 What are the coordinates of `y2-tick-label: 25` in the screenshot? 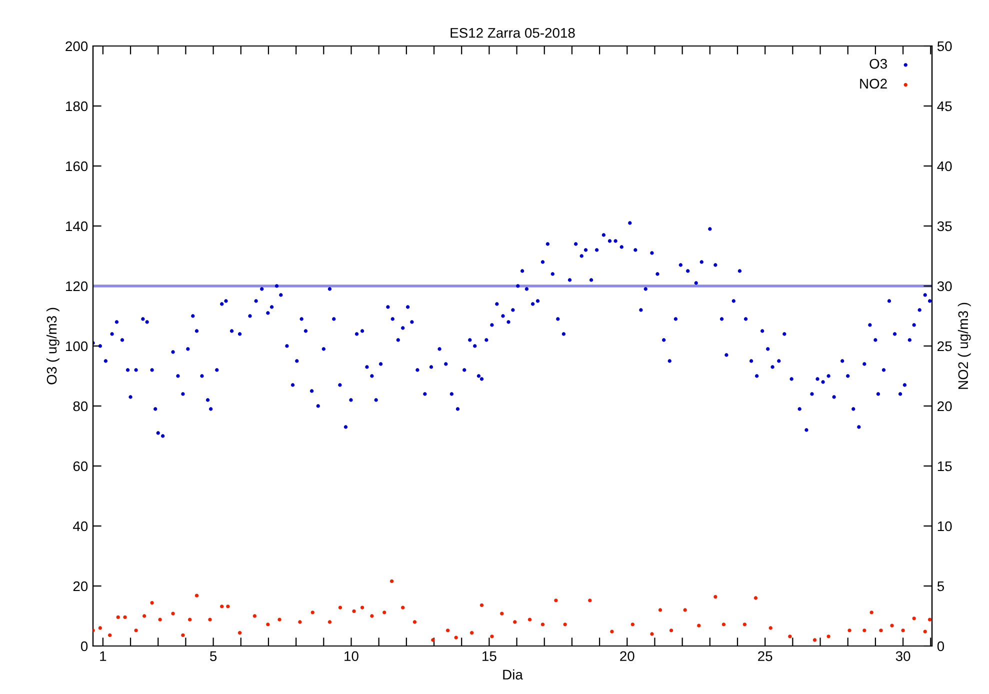 It's located at (945, 346).